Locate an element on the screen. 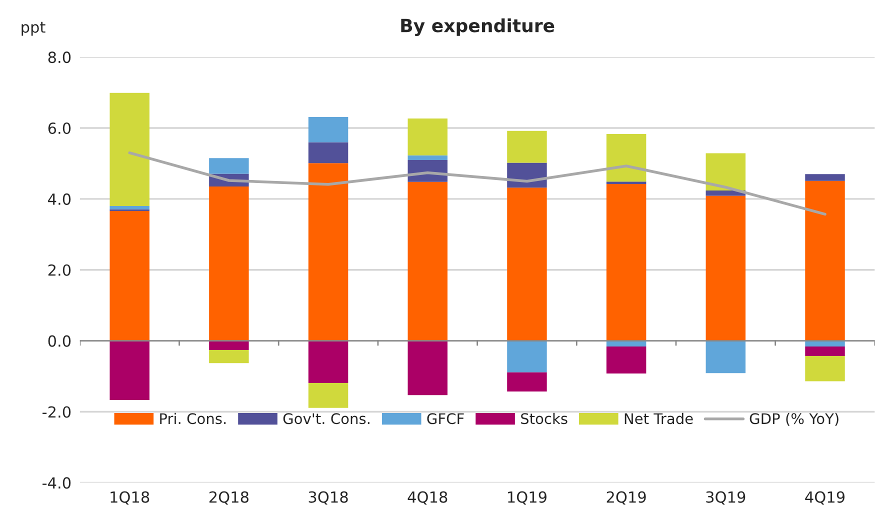 The image size is (888, 519). x-tick-label: 4Q18 is located at coordinates (428, 498).